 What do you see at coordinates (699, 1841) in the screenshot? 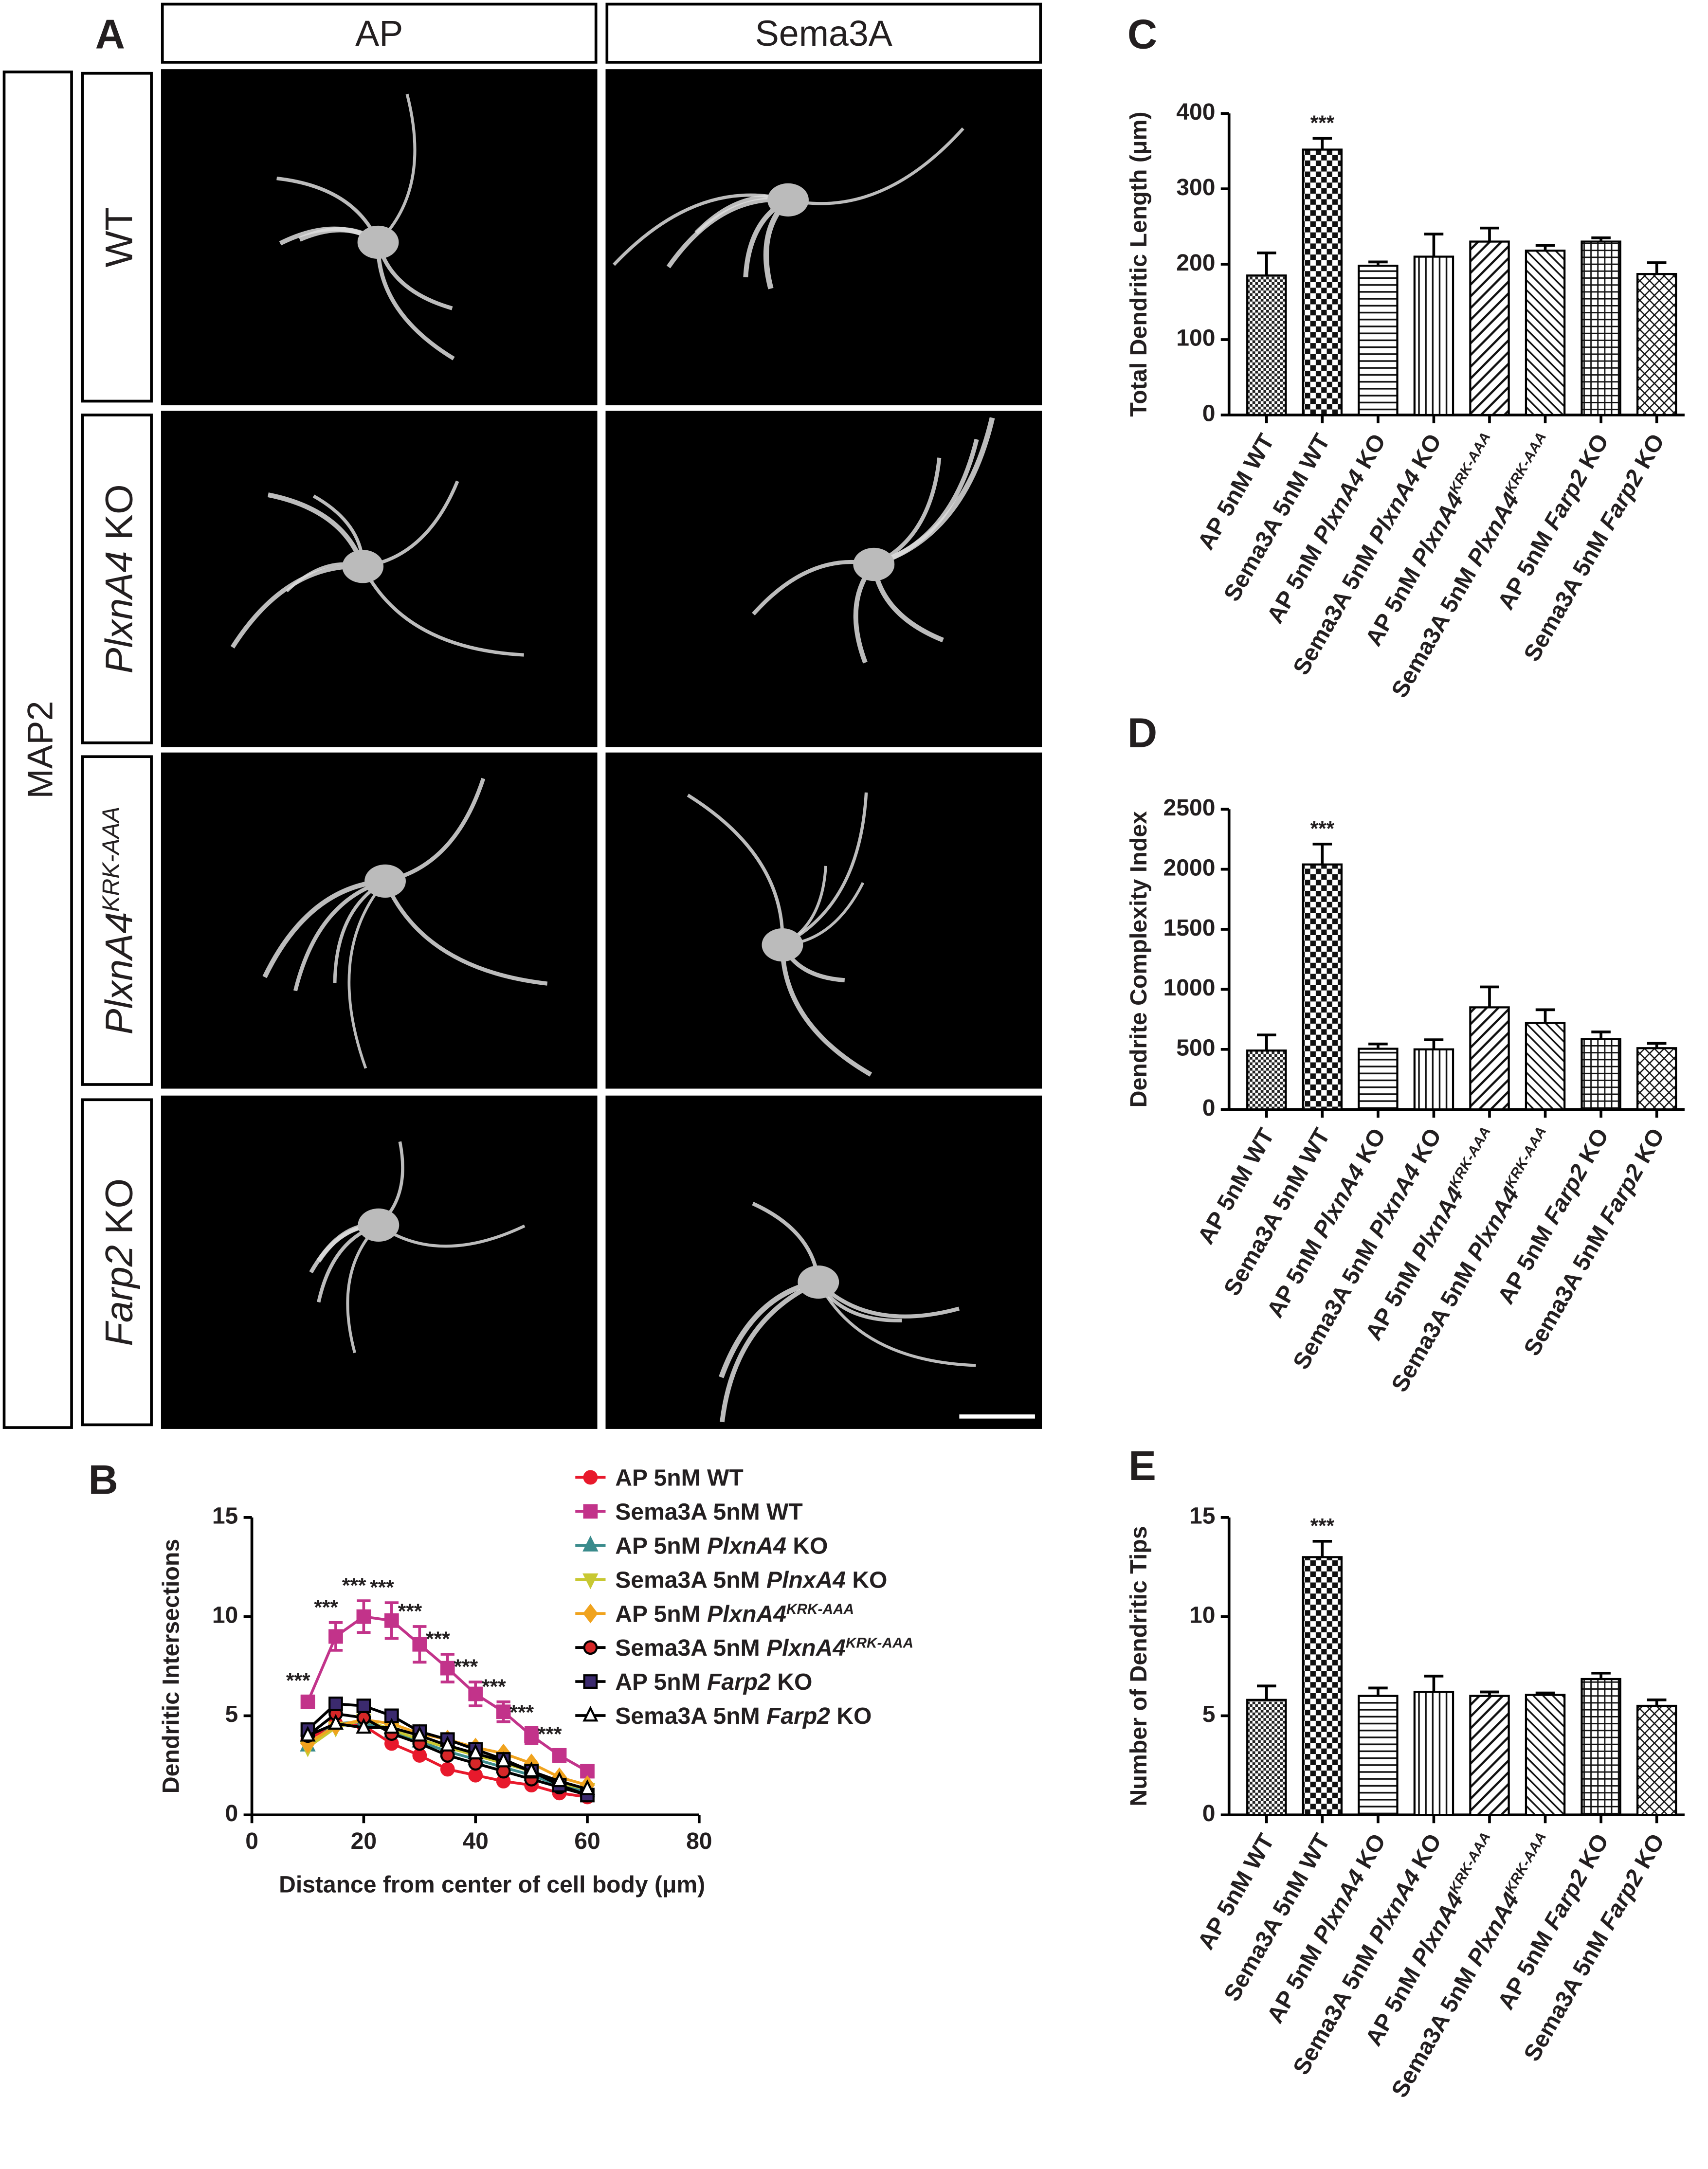
I see `x-tick-label: 80` at bounding box center [699, 1841].